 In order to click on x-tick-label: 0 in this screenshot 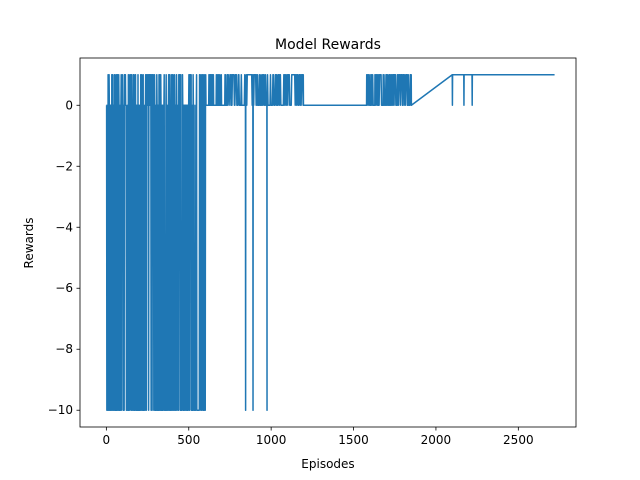, I will do `click(107, 440)`.